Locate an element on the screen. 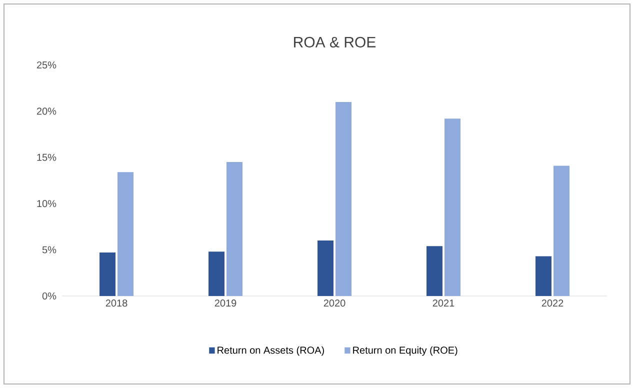  chart-title: ROA & ROE is located at coordinates (335, 42).